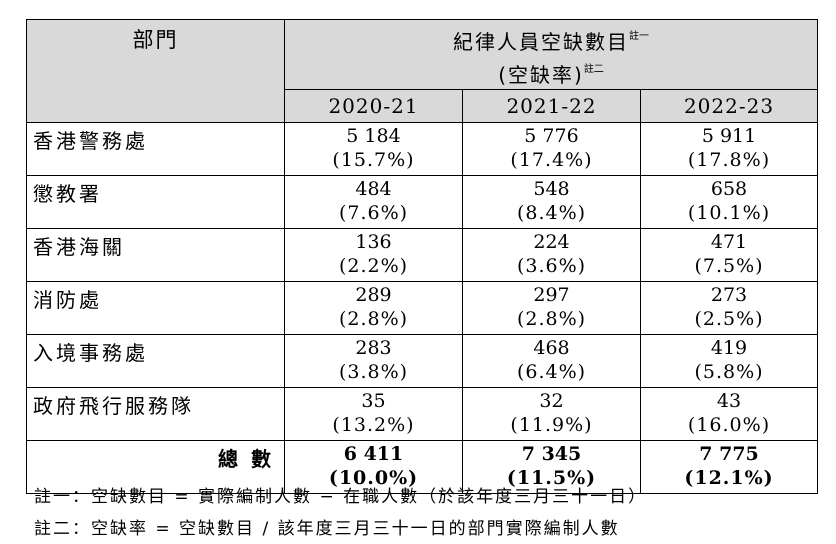 The width and height of the screenshot is (836, 544). Describe the element at coordinates (551, 295) in the screenshot. I see `vacancy-count: 297` at that location.